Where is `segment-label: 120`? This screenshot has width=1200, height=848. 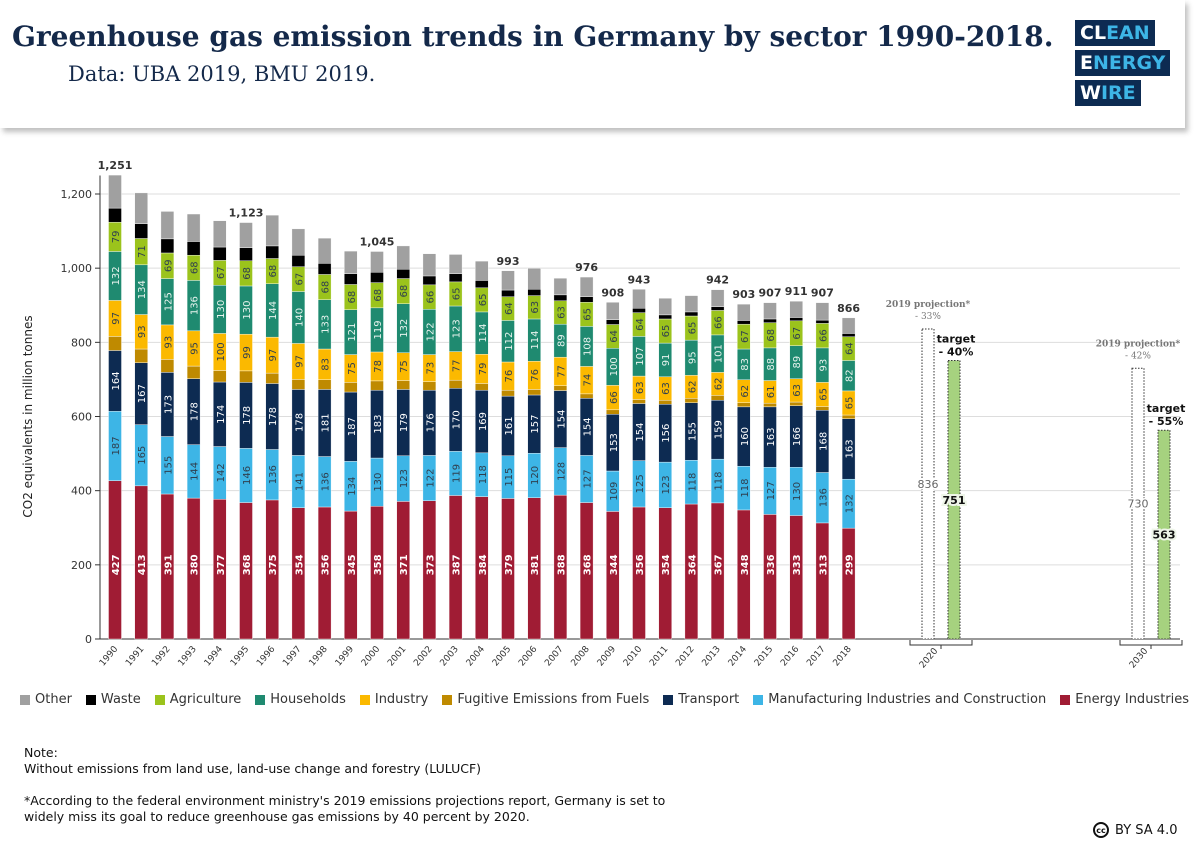 segment-label: 120 is located at coordinates (535, 475).